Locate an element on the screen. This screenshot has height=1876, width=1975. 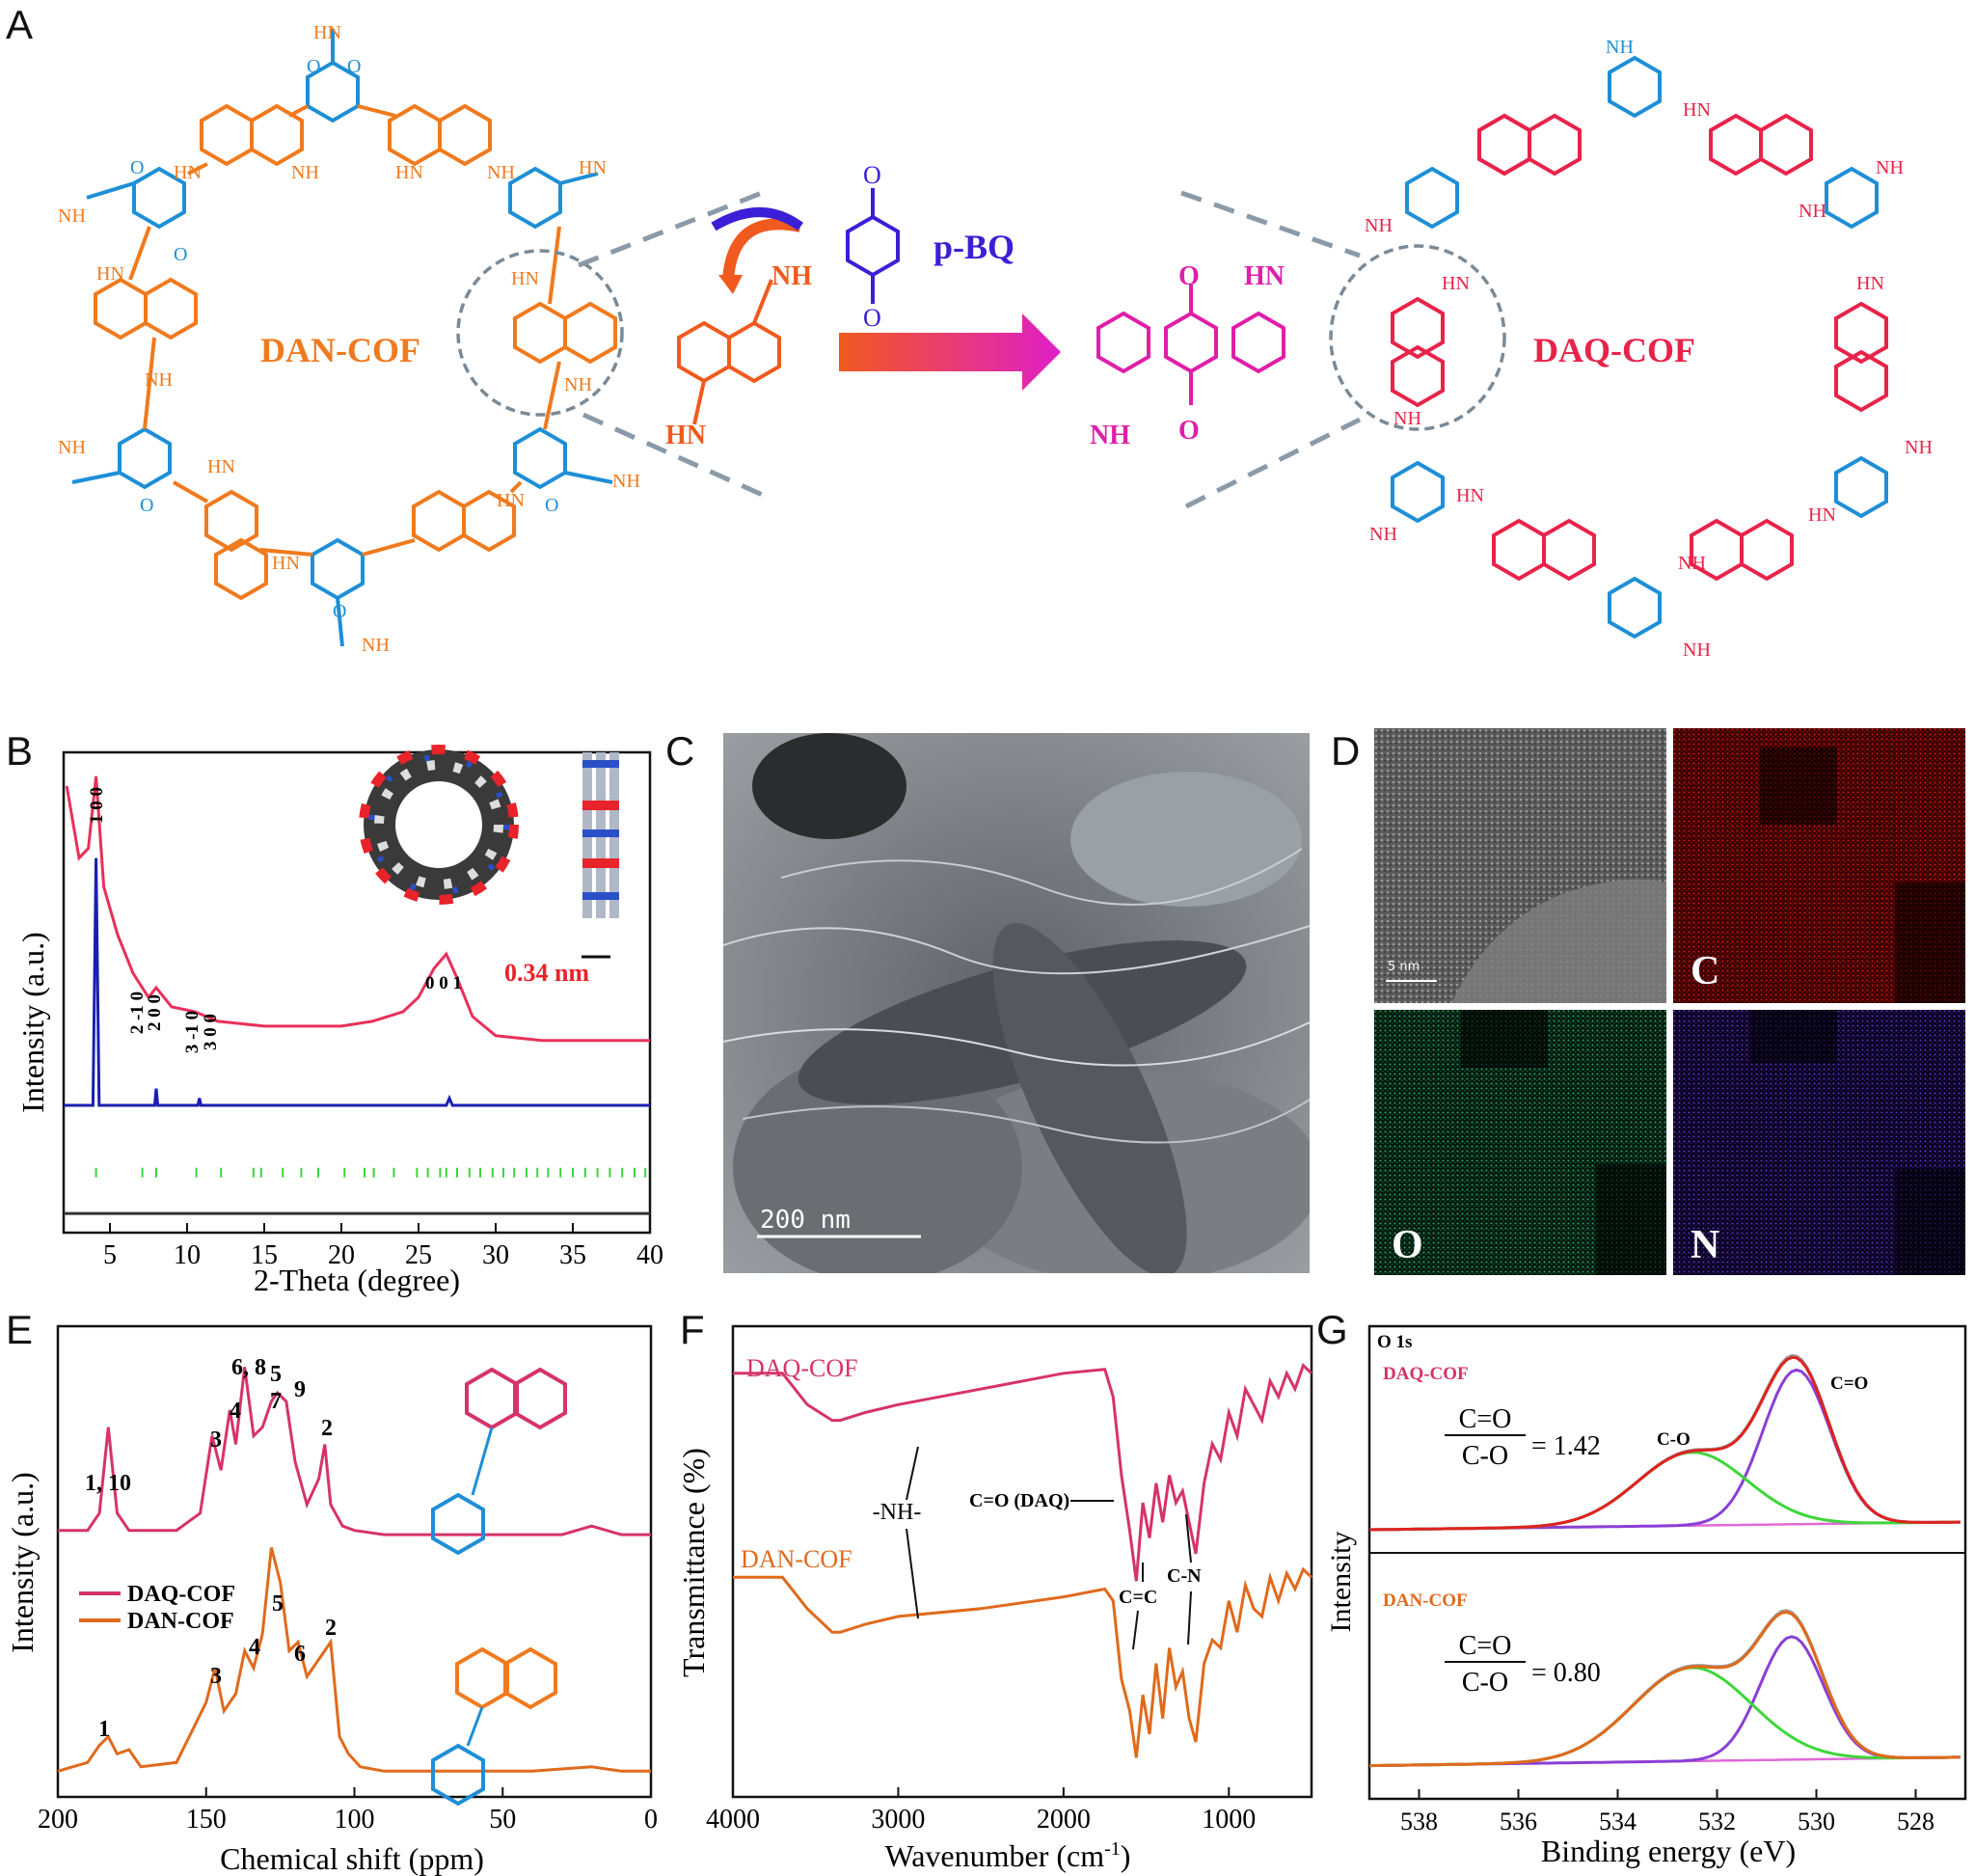
xrd-series-group is located at coordinates (357, 995).